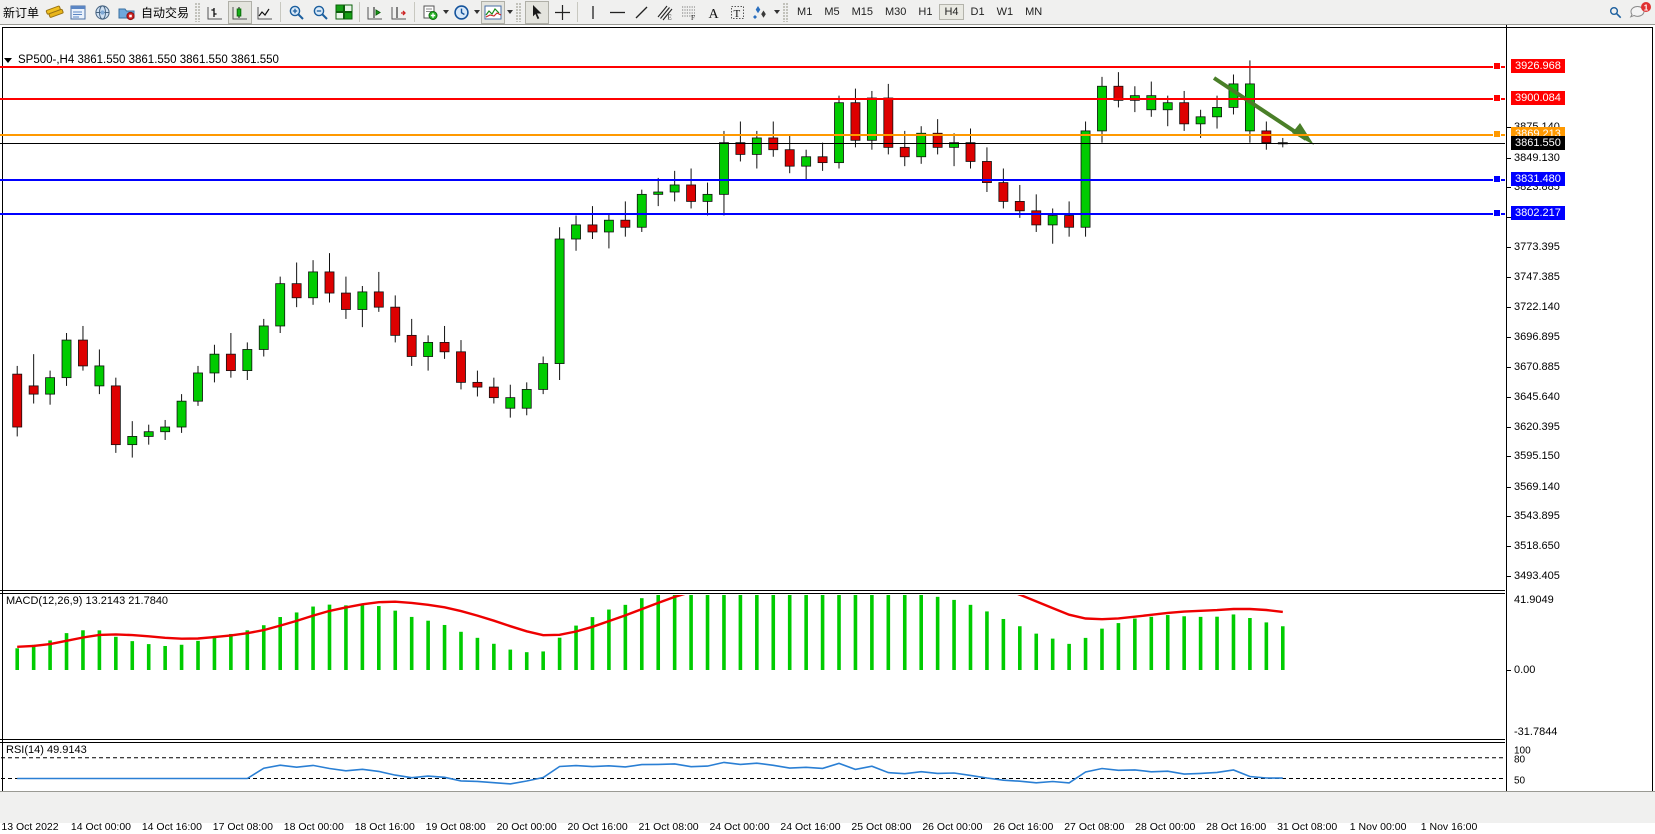 This screenshot has width=1655, height=834. I want to click on tile-windows-icon, so click(344, 12).